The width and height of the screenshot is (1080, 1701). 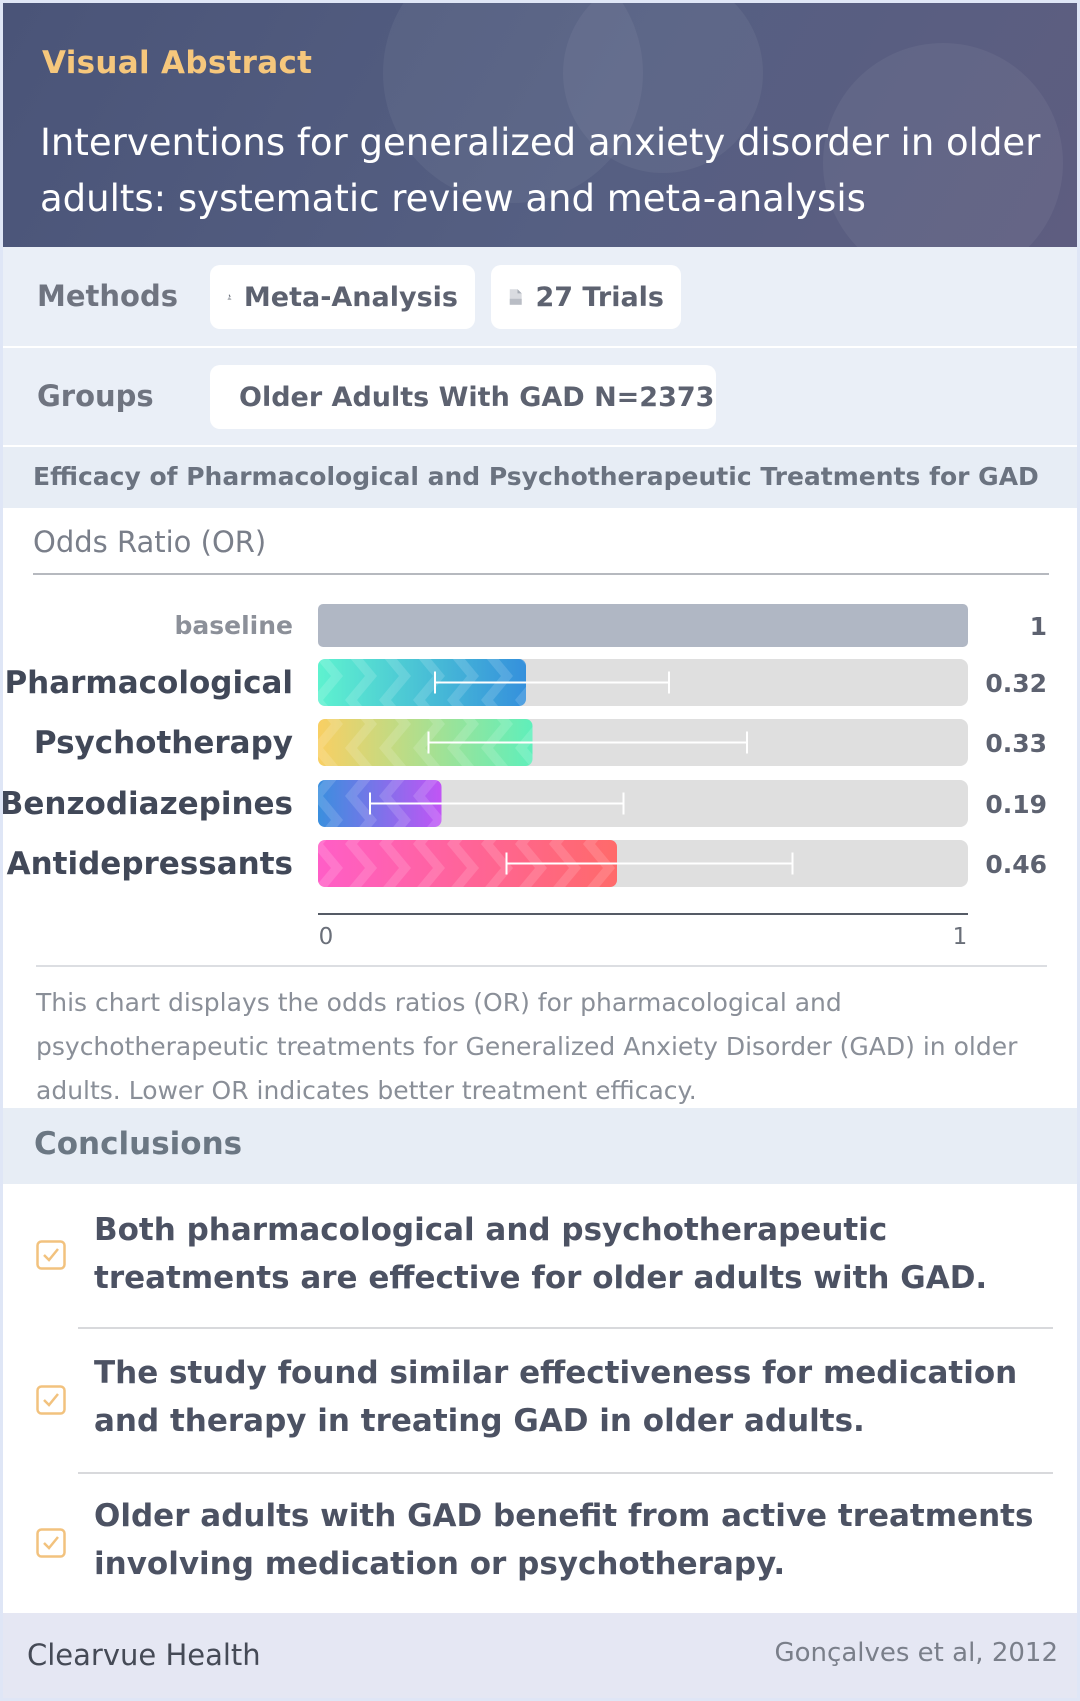 I want to click on value-label: 0.32, so click(x=1016, y=683).